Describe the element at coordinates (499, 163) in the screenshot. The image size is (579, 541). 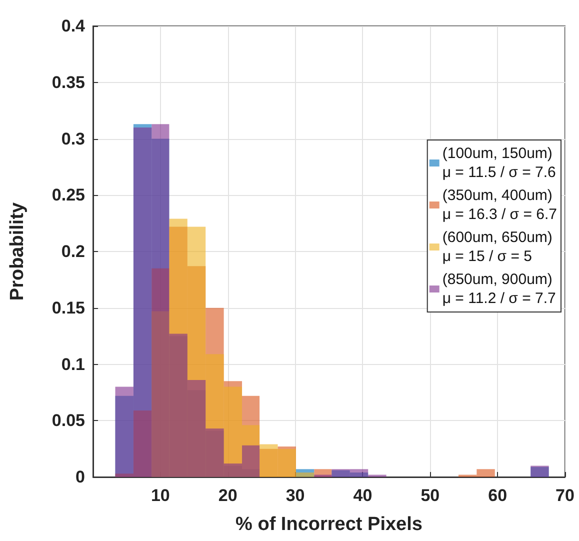
I see `legend-label: (100um, 150um) μ = 11.5 / σ = 7.6` at that location.